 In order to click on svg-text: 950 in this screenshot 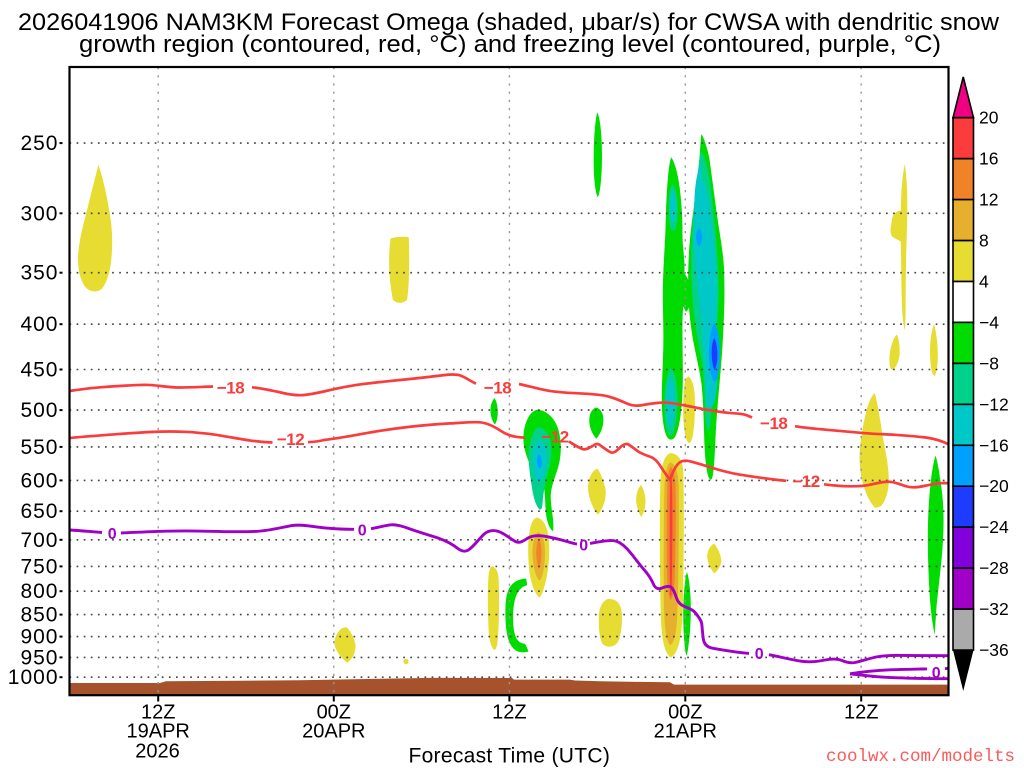, I will do `click(39, 657)`.